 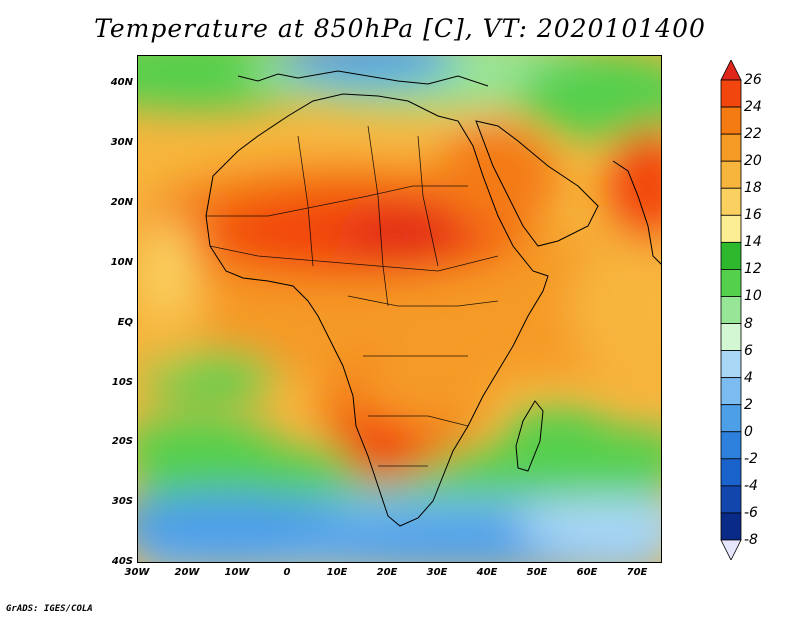 What do you see at coordinates (753, 269) in the screenshot?
I see `colorbar-label: 12` at bounding box center [753, 269].